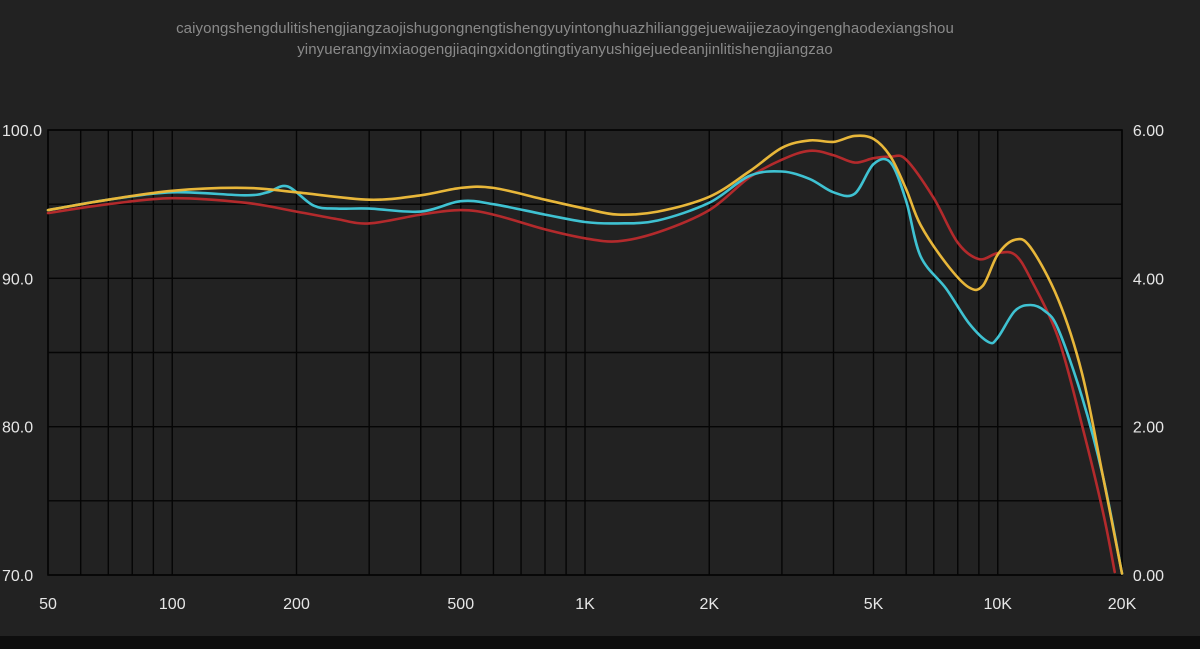  I want to click on y-tick-label-left: 100.0, so click(22, 131).